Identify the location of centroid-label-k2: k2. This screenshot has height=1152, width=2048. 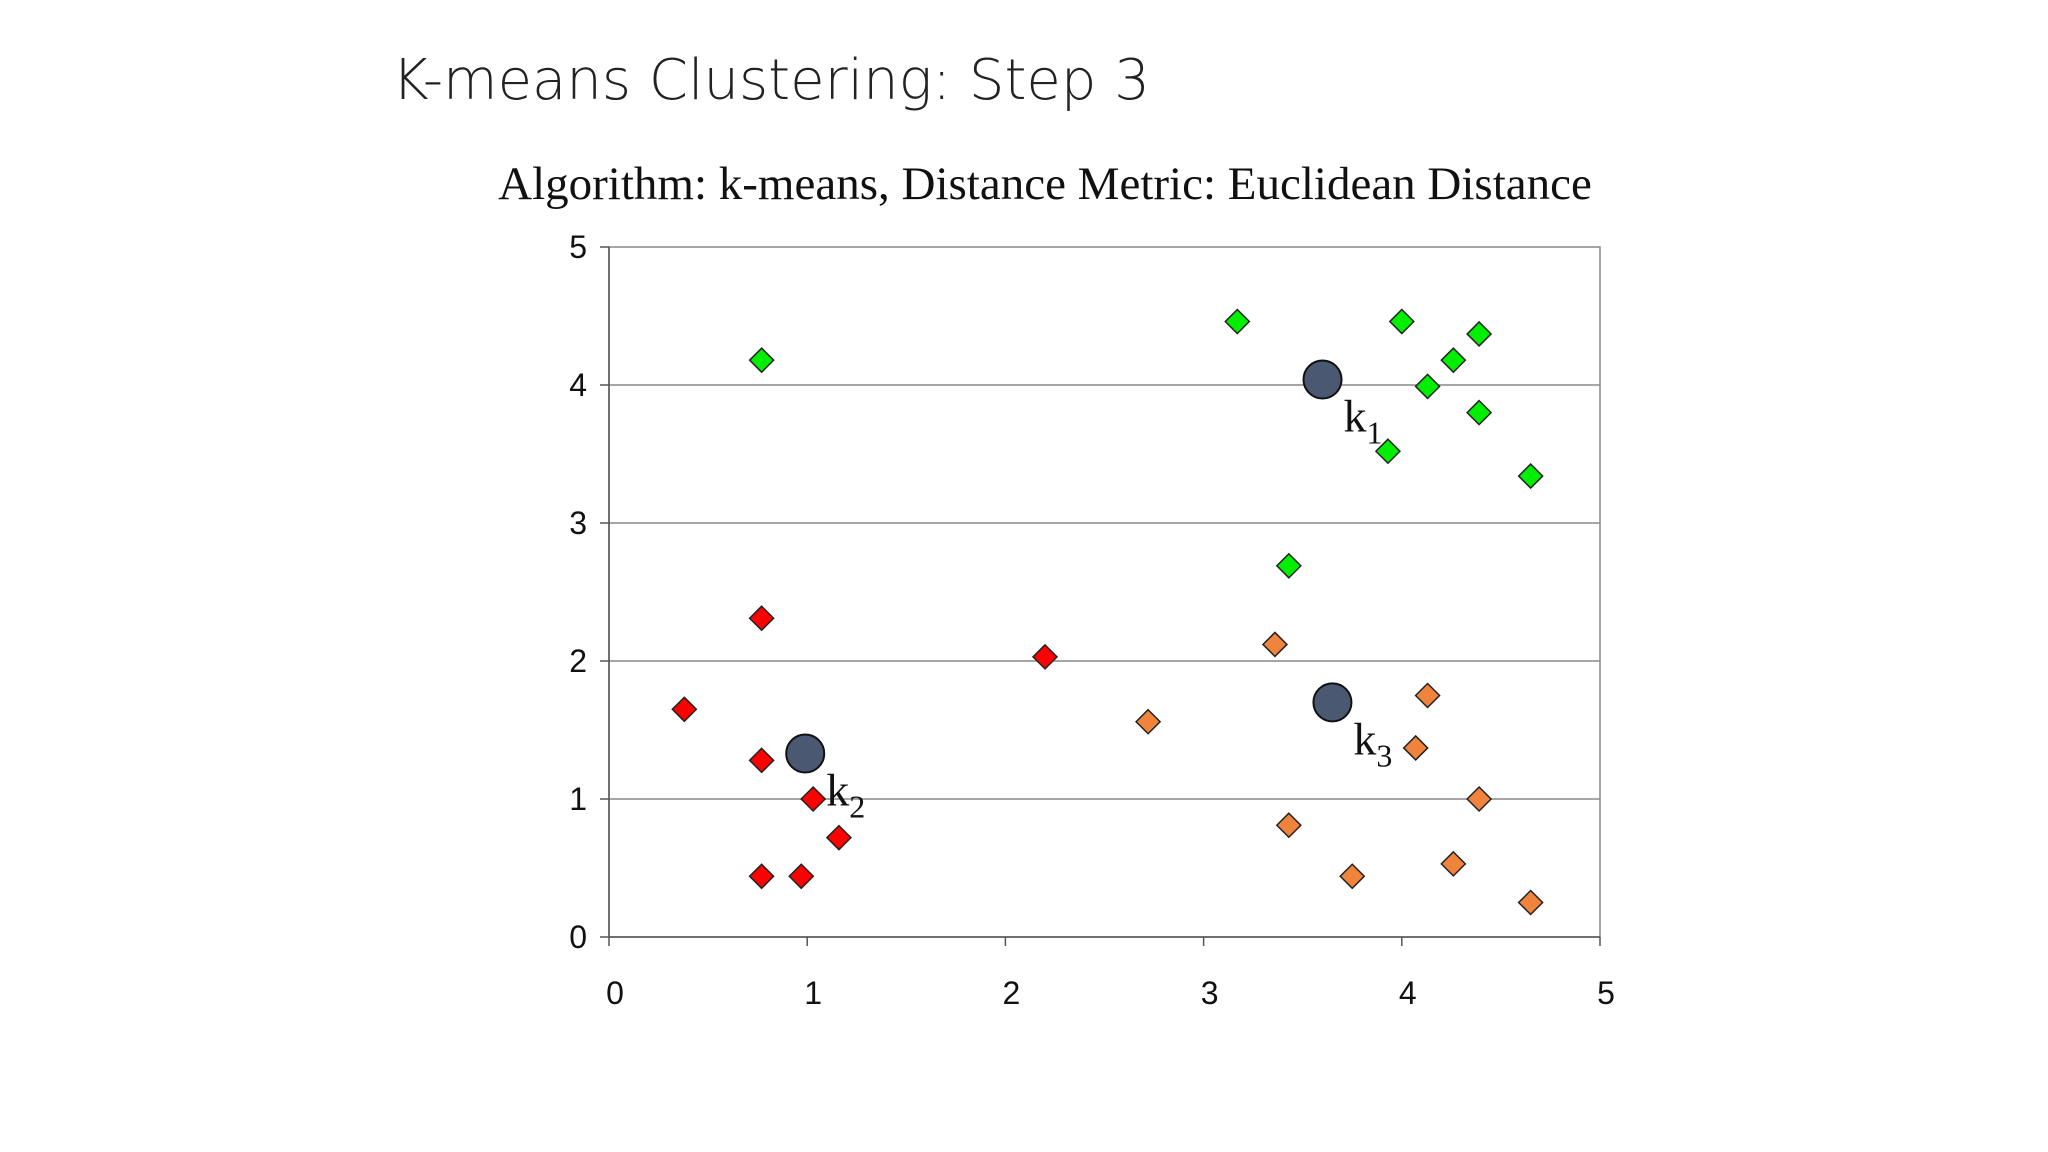
(845, 794).